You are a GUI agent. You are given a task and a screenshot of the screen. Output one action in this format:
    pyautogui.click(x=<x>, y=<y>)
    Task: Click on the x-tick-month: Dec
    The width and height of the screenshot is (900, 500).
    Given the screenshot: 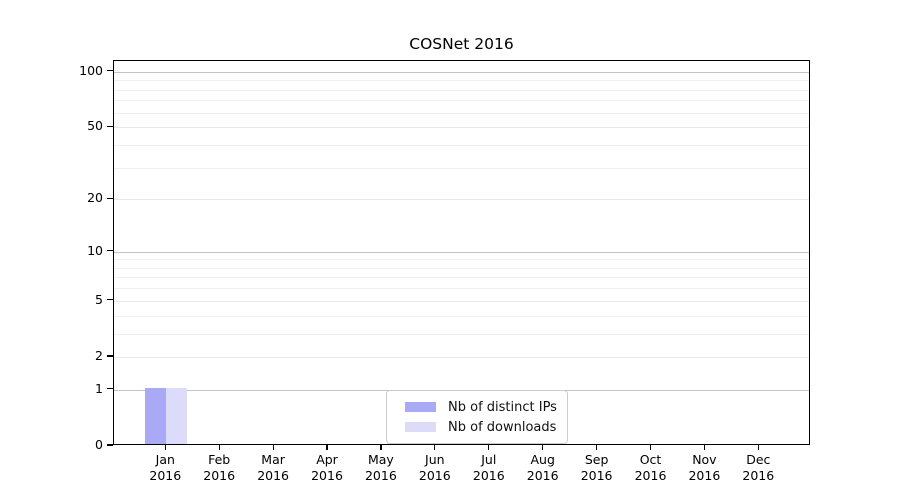 What is the action you would take?
    pyautogui.click(x=758, y=459)
    